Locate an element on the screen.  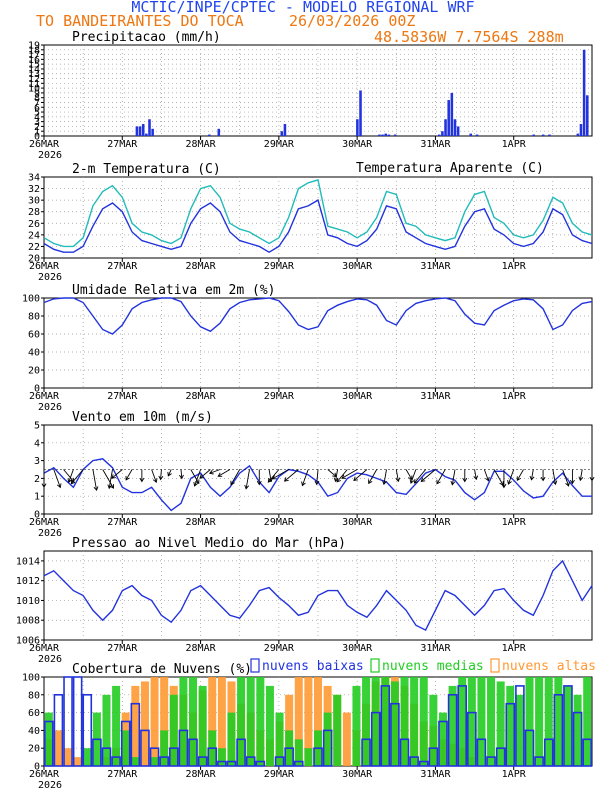
legend-label-high: nuvens altas is located at coordinates (549, 666).